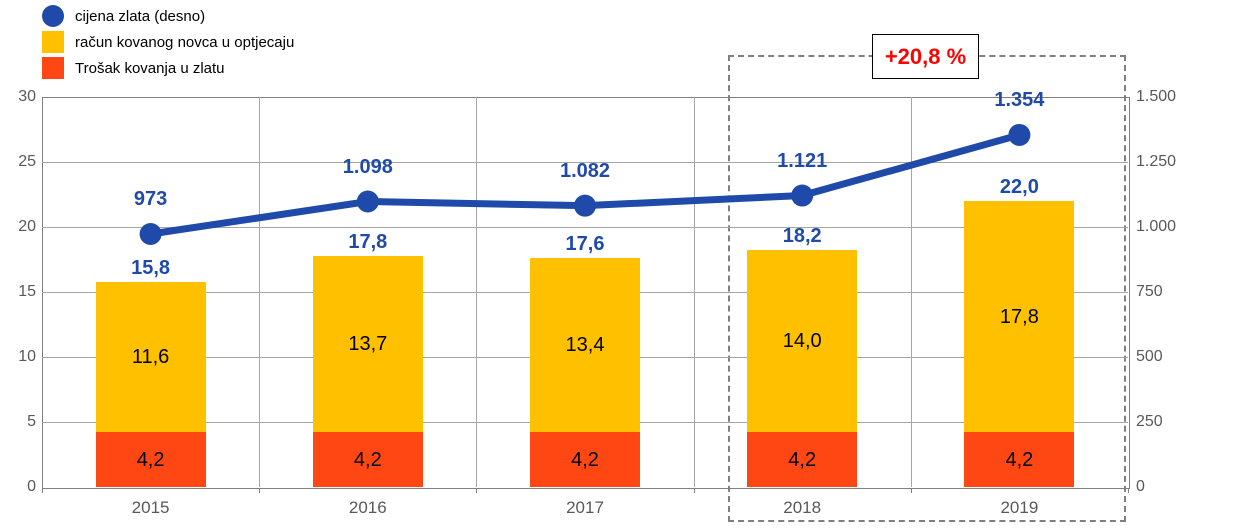 The image size is (1240, 529). Describe the element at coordinates (1149, 421) in the screenshot. I see `right-axis-tick: 250` at that location.